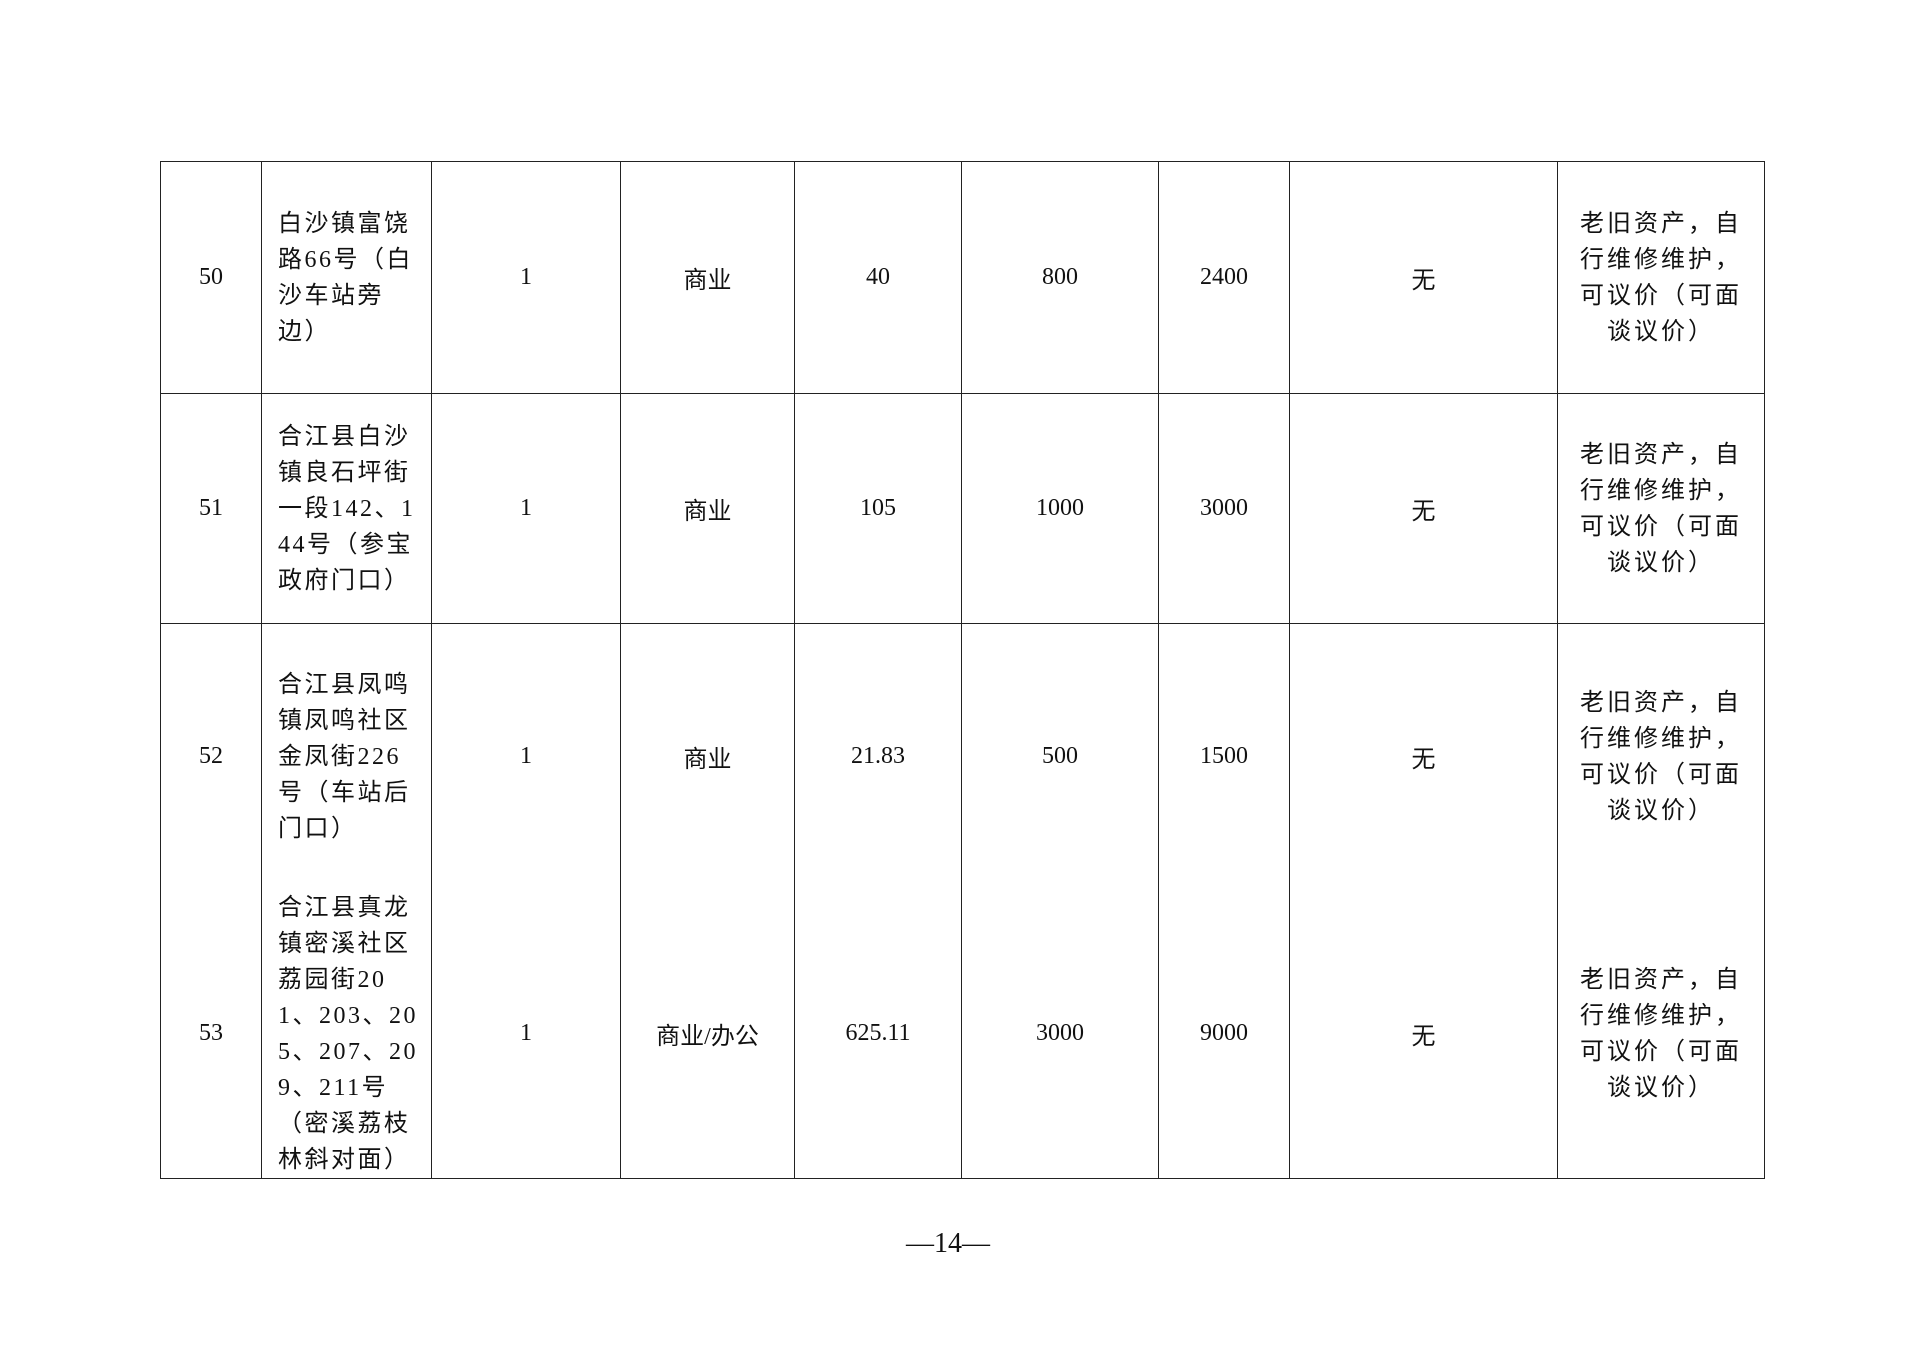 Image resolution: width=1920 pixels, height=1357 pixels. What do you see at coordinates (346, 277) in the screenshot?
I see `address: 白沙镇富饶路66号（白沙车站旁边）` at bounding box center [346, 277].